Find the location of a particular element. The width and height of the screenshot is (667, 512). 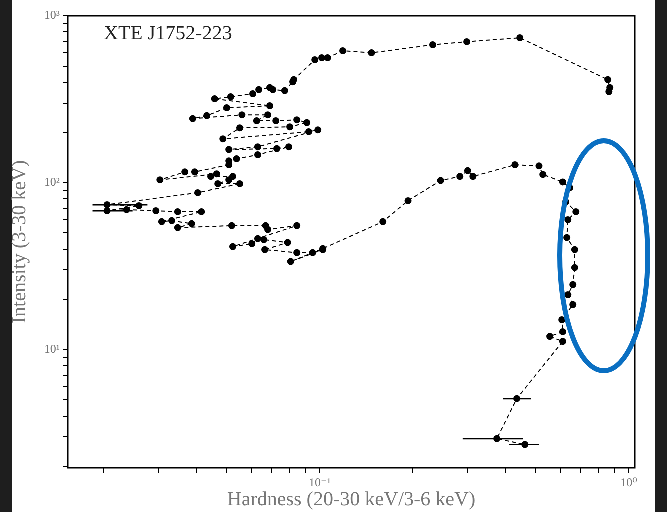

x-tick-label: 10⁻¹ is located at coordinates (320, 482).